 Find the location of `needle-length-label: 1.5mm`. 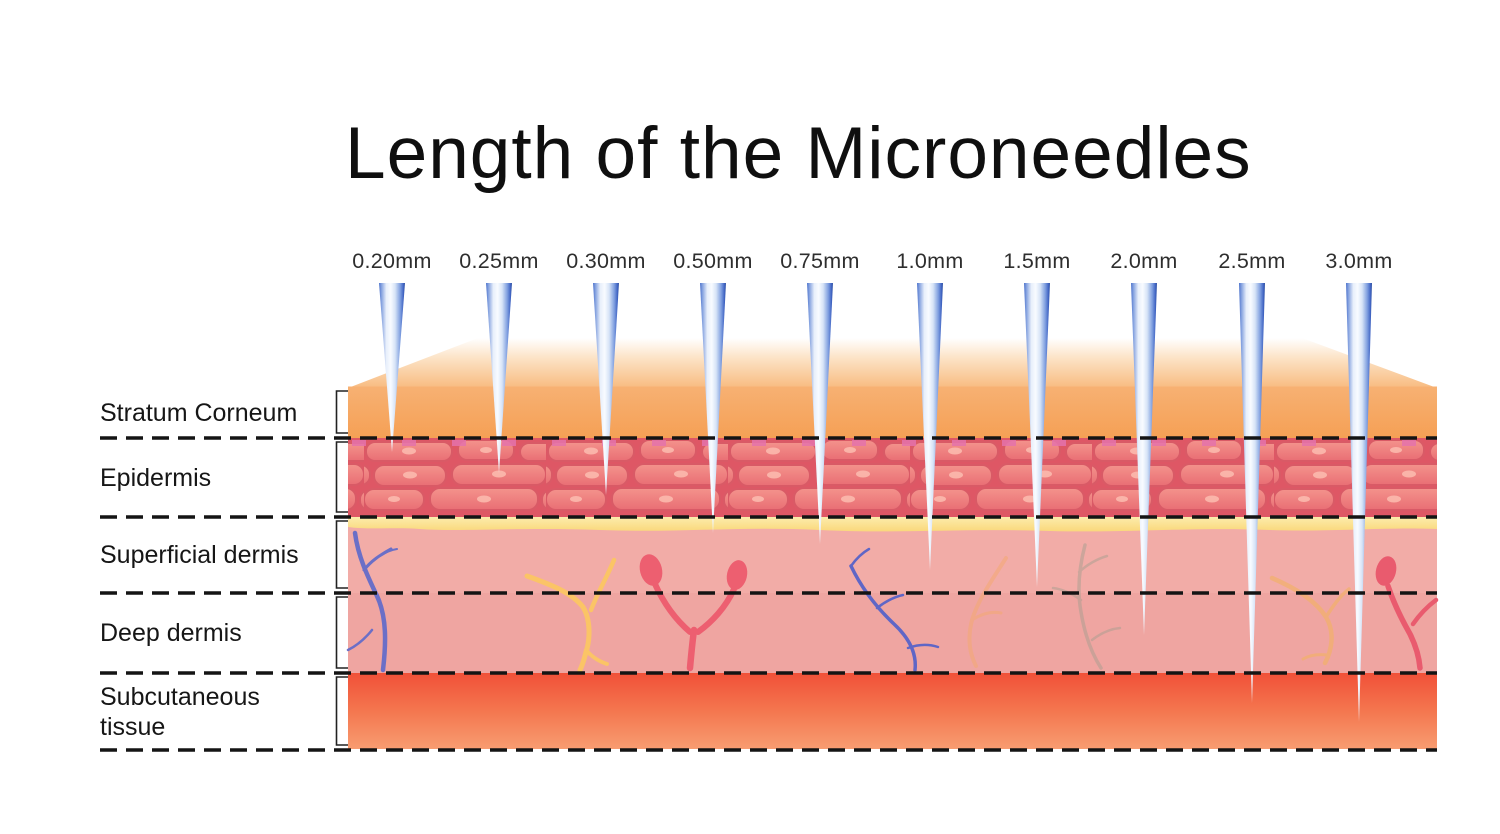

needle-length-label: 1.5mm is located at coordinates (1037, 261).